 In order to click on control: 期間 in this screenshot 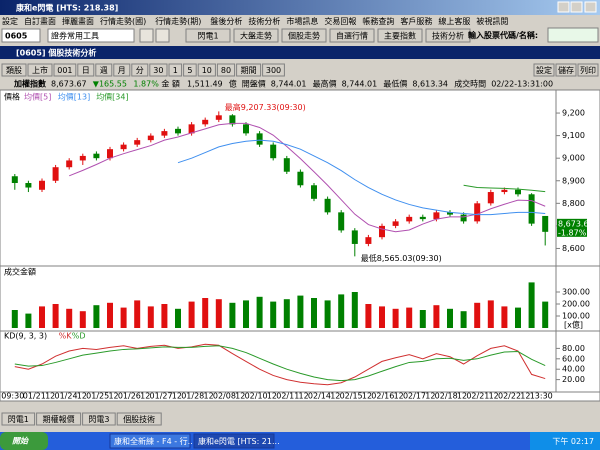, I will do `click(249, 70)`.